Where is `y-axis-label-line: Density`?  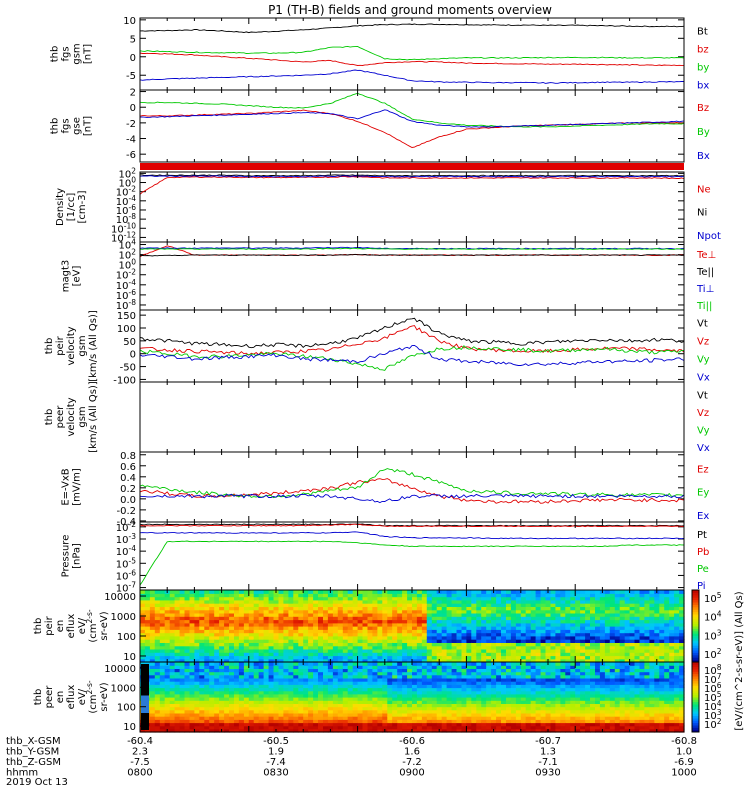
y-axis-label-line: Density is located at coordinates (60, 207).